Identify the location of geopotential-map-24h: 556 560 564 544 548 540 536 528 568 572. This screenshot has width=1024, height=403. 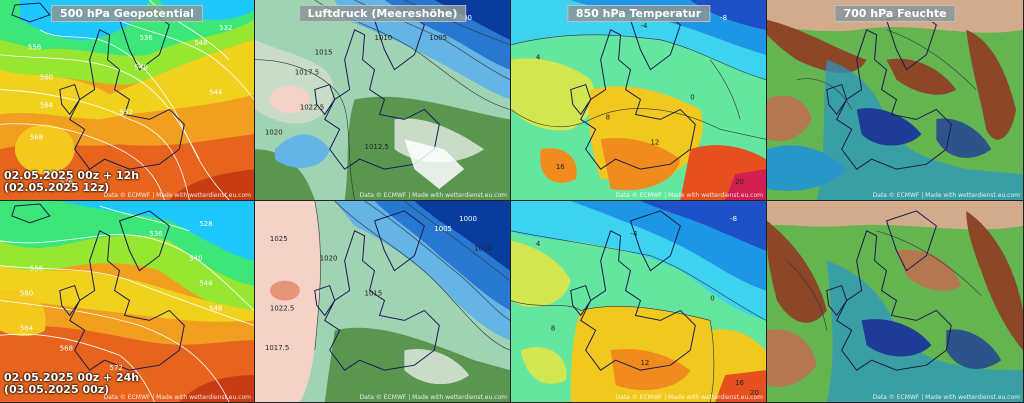
(127, 301).